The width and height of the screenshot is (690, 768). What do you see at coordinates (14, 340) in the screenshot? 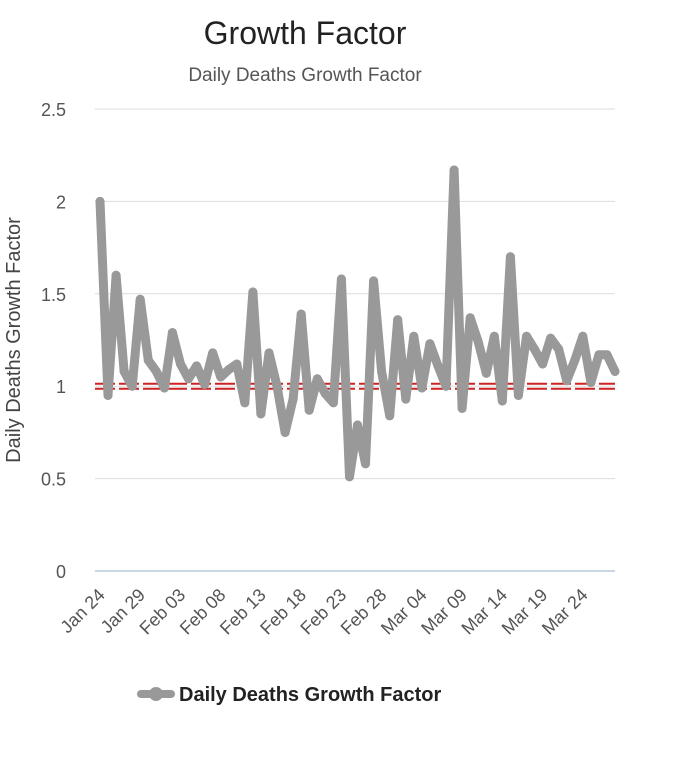
I see `y-axis-label: Daily Deaths Growth Factor` at bounding box center [14, 340].